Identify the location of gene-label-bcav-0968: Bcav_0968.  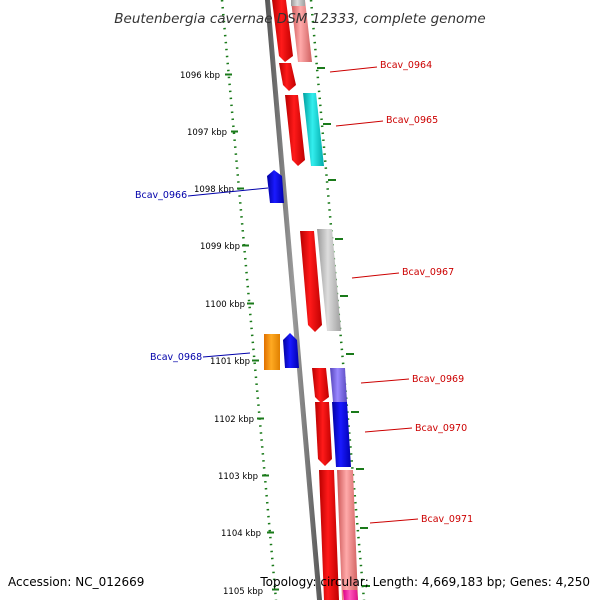
(176, 357).